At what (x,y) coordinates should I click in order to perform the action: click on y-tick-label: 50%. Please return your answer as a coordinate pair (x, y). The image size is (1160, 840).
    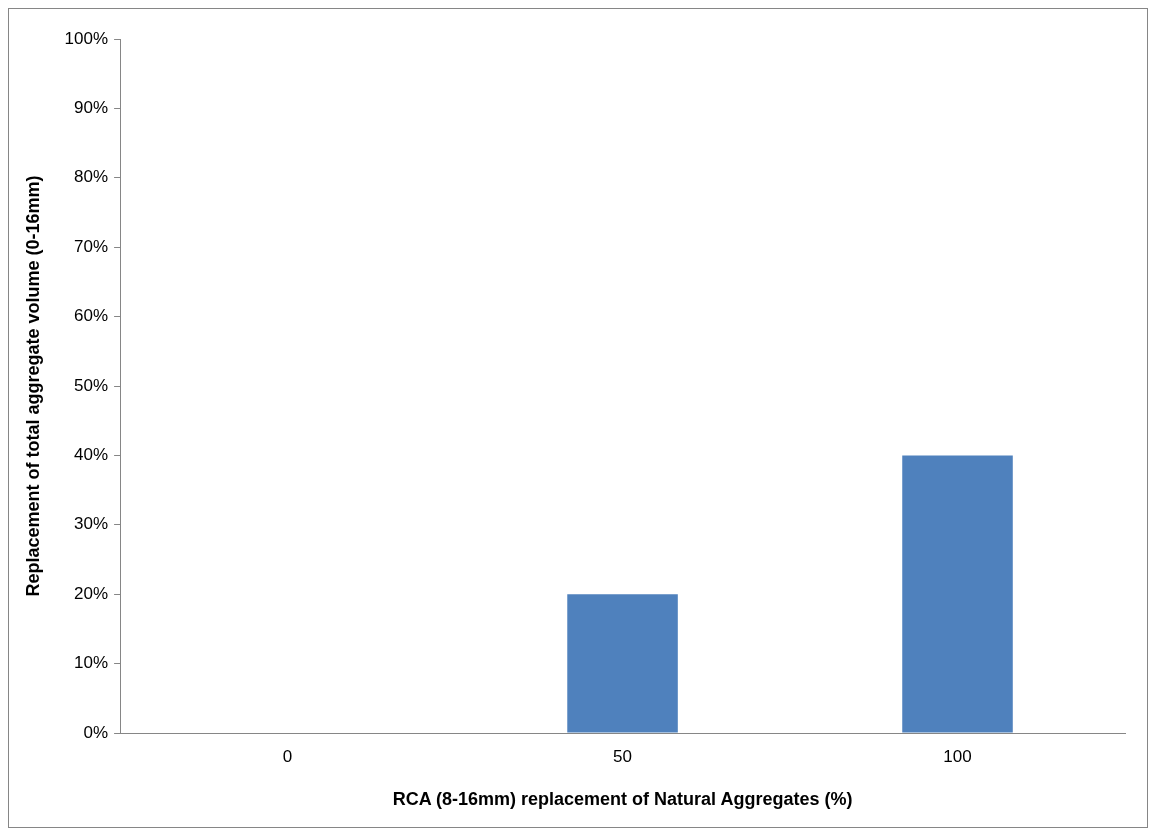
    Looking at the image, I should click on (91, 385).